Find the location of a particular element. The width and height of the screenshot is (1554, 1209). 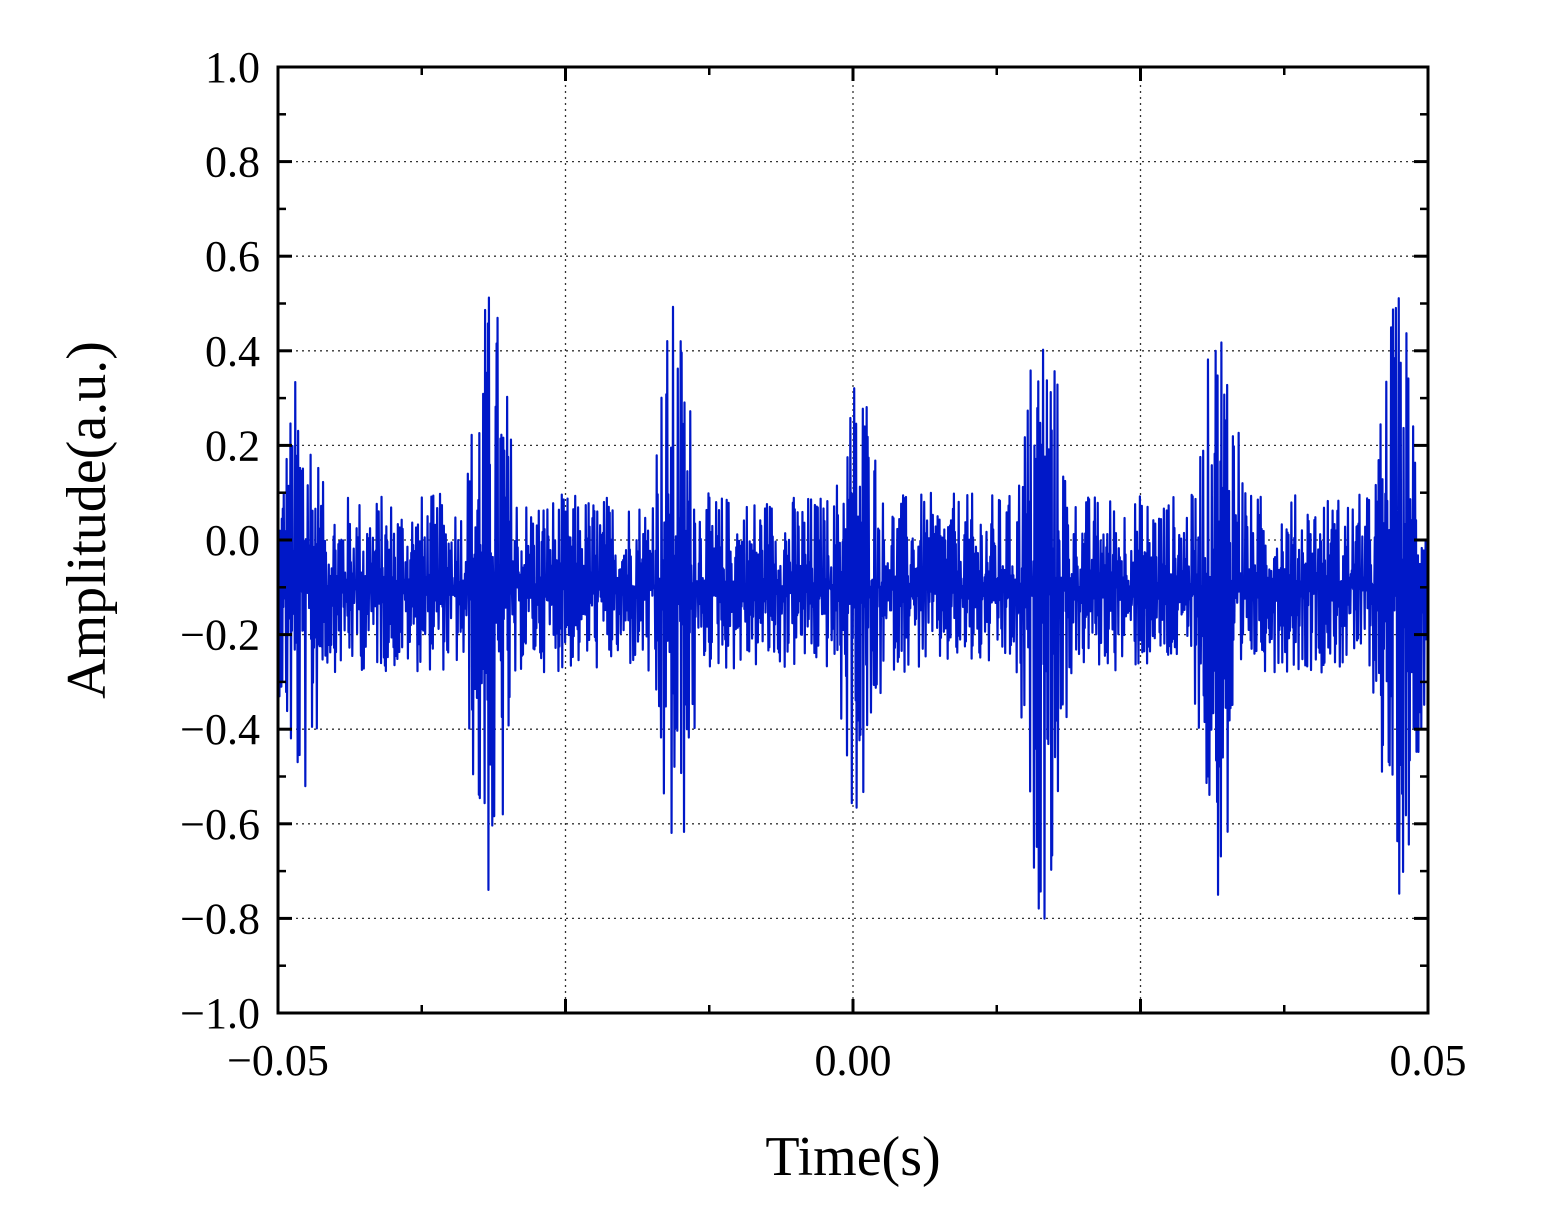

y-tick-label: −0.6 is located at coordinates (220, 824).